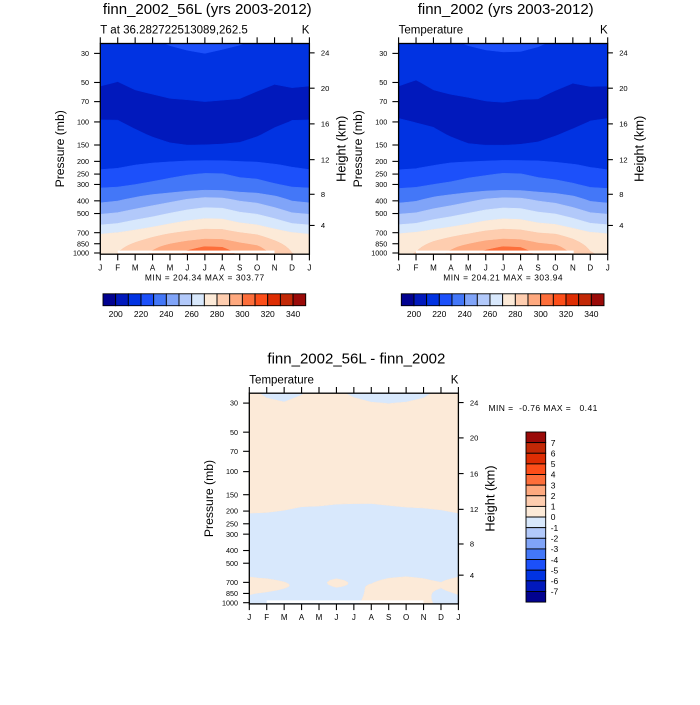 Image resolution: width=700 pixels, height=705 pixels. Describe the element at coordinates (555, 560) in the screenshot. I see `svg-text: -4` at that location.